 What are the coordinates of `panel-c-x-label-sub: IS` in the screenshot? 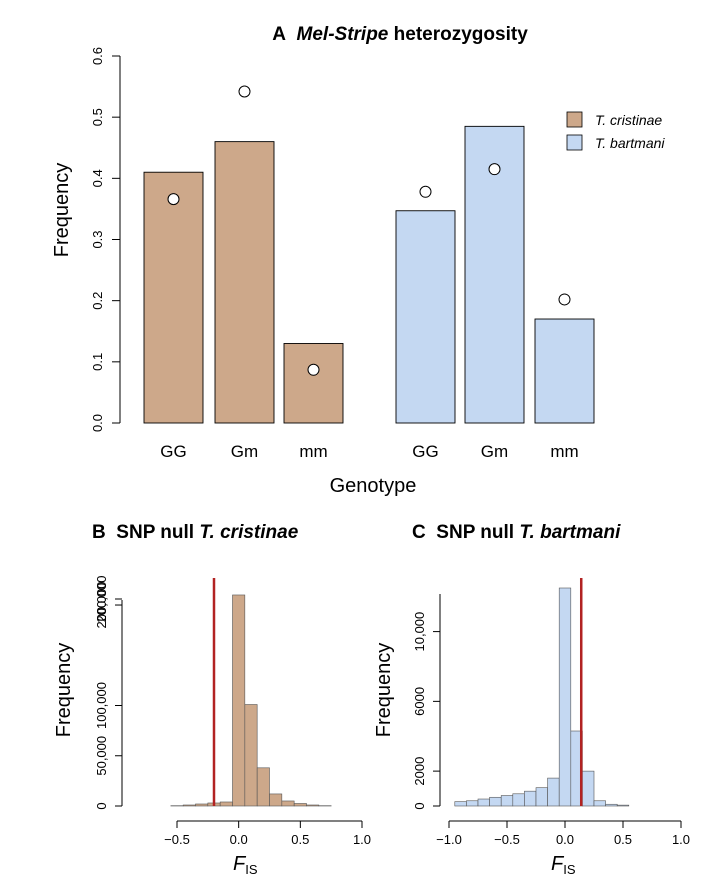 It's located at (569, 869).